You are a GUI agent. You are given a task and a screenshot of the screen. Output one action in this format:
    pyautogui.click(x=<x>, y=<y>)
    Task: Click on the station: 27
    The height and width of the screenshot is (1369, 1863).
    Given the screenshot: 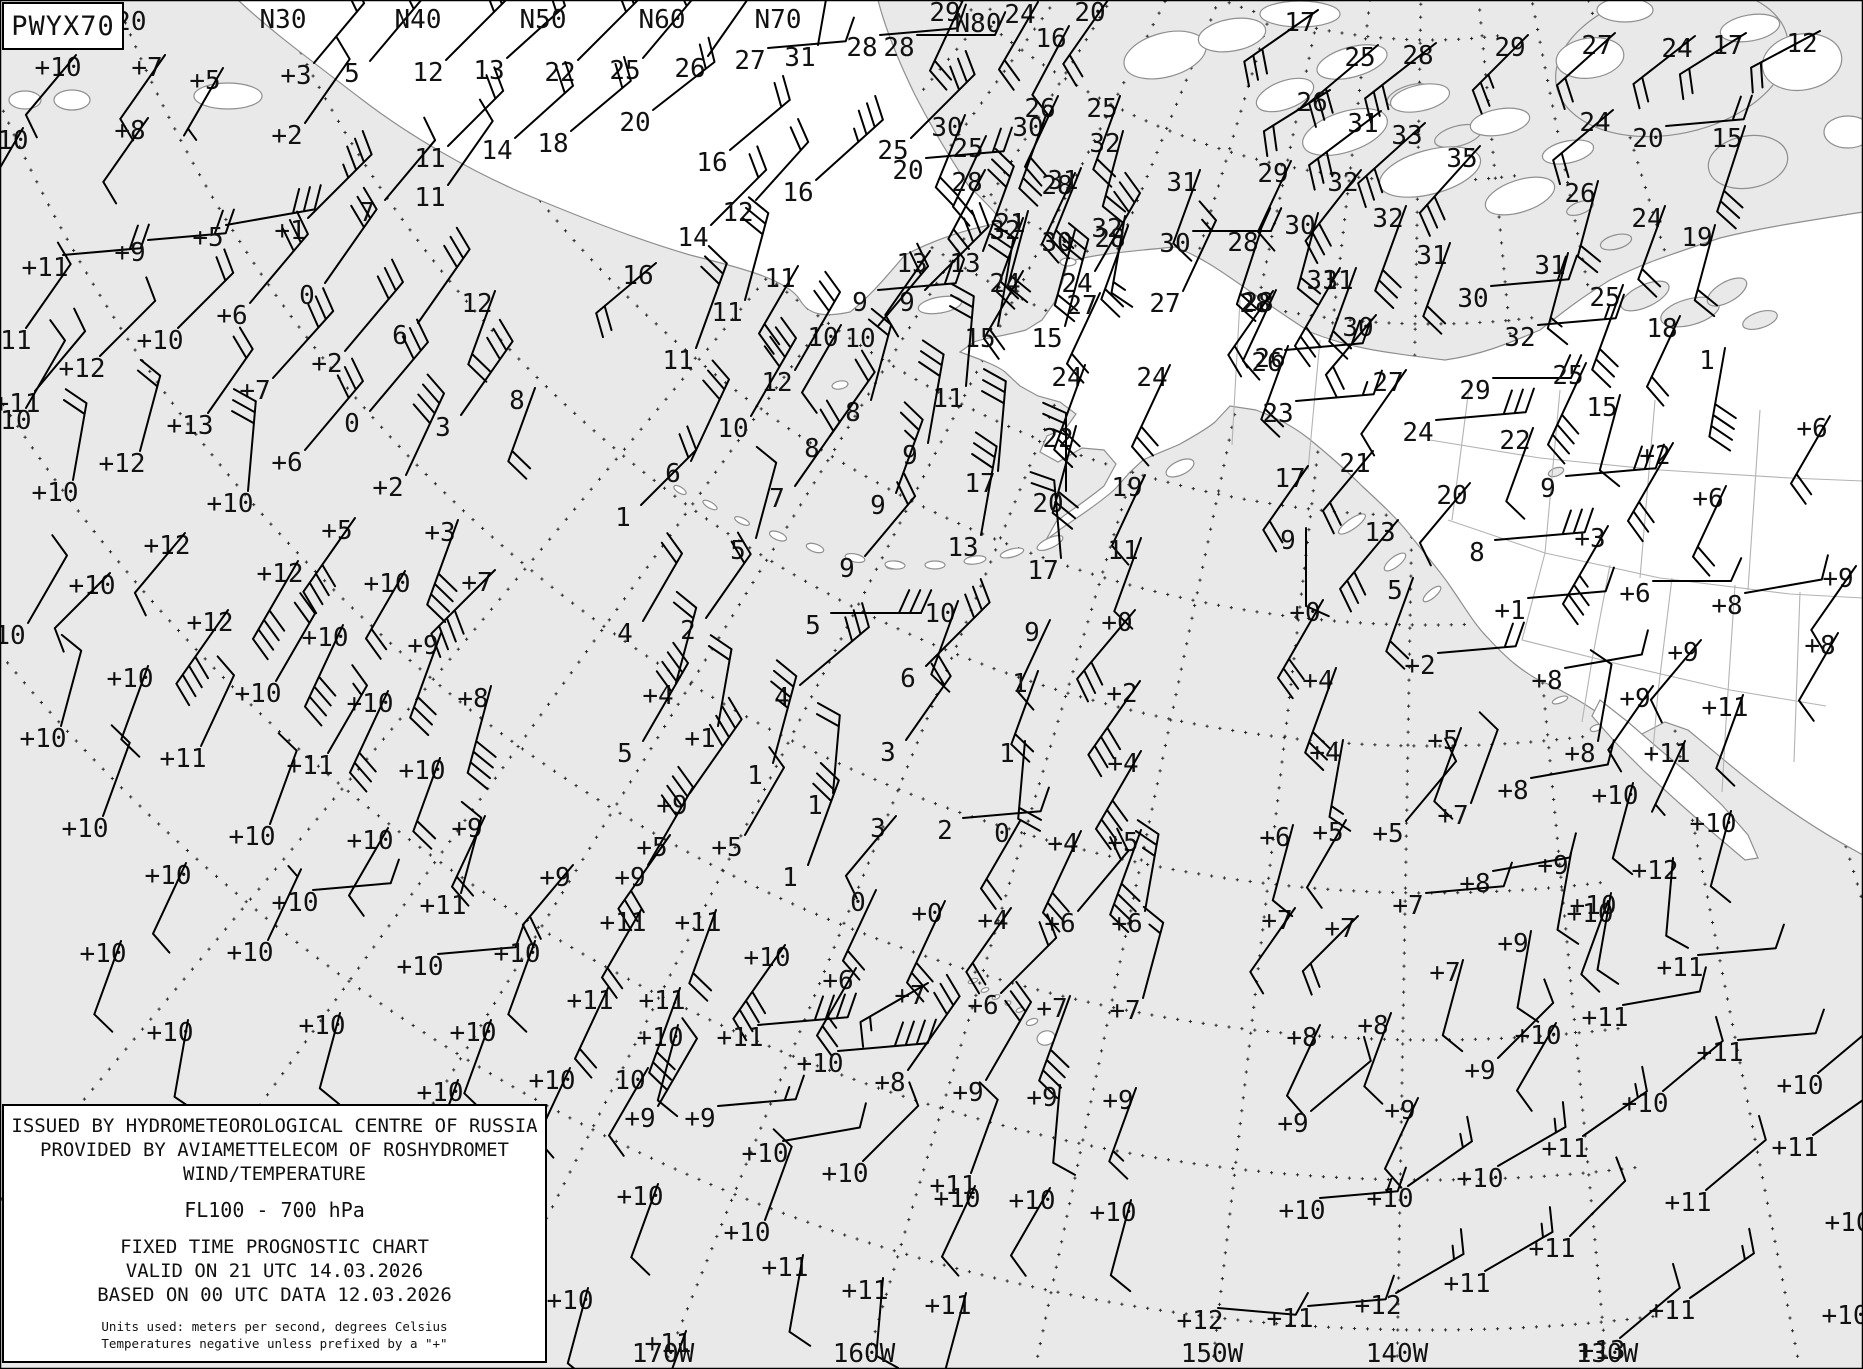 What is the action you would take?
    pyautogui.click(x=1183, y=259)
    